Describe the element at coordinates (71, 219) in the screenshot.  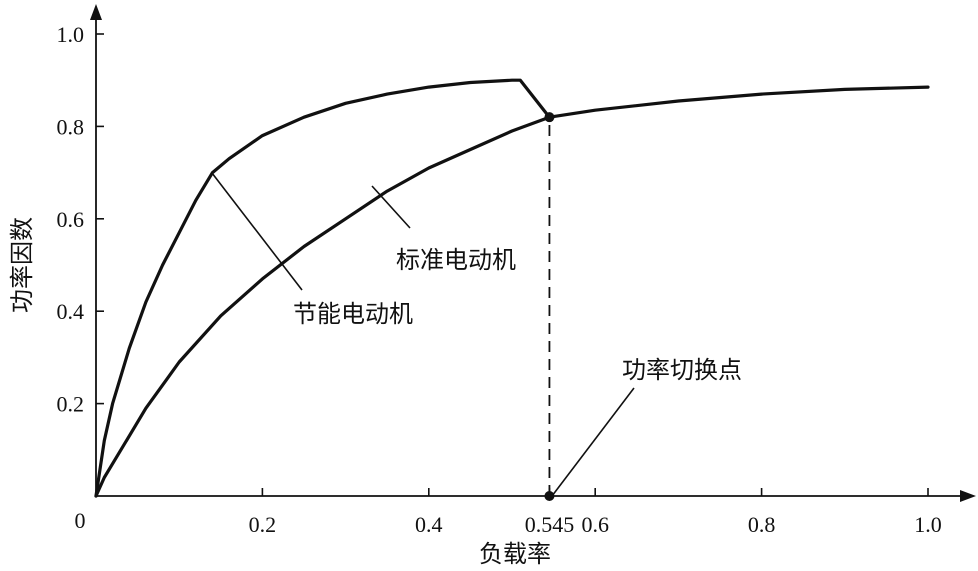
I see `y-tick-label: 0.6` at that location.